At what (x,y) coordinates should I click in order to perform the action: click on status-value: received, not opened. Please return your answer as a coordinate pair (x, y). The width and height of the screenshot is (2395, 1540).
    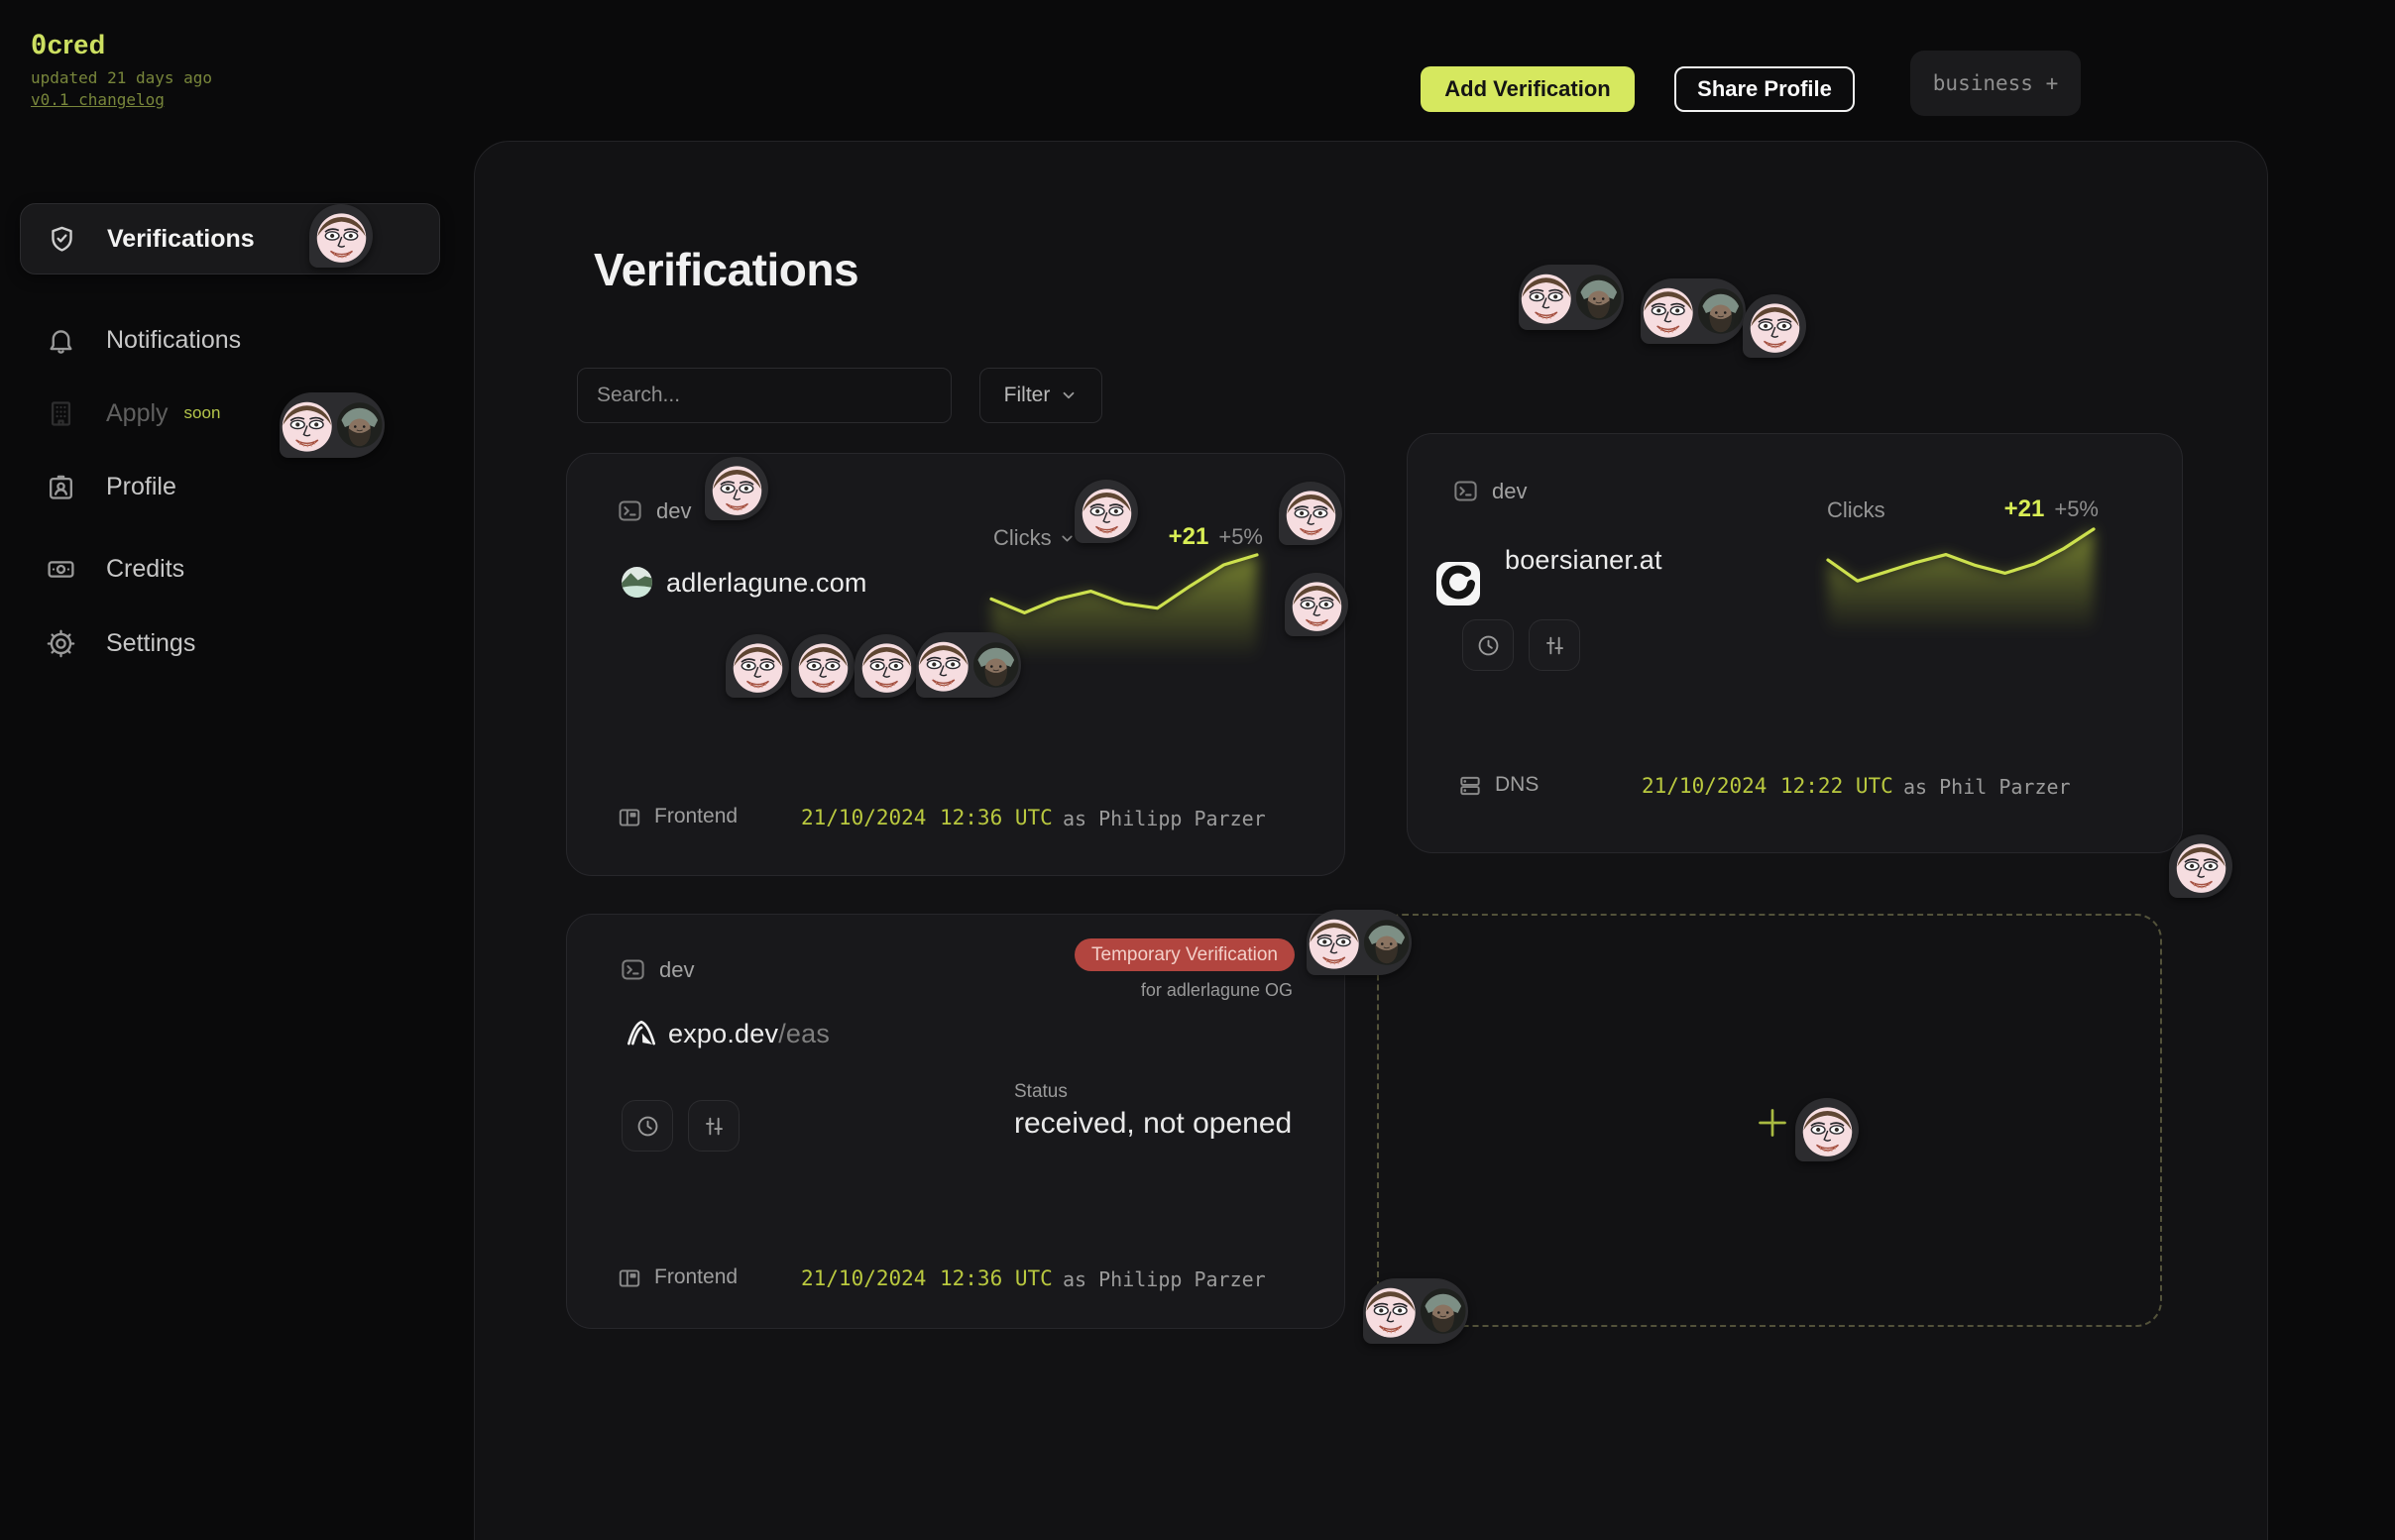
    Looking at the image, I should click on (1153, 1123).